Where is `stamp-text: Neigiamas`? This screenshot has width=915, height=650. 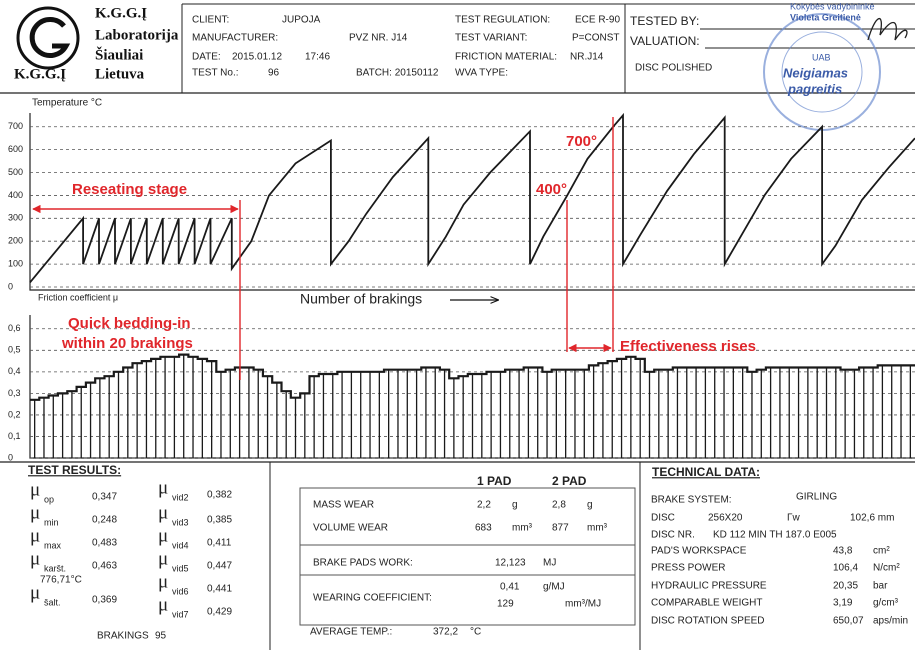 stamp-text: Neigiamas is located at coordinates (815, 72).